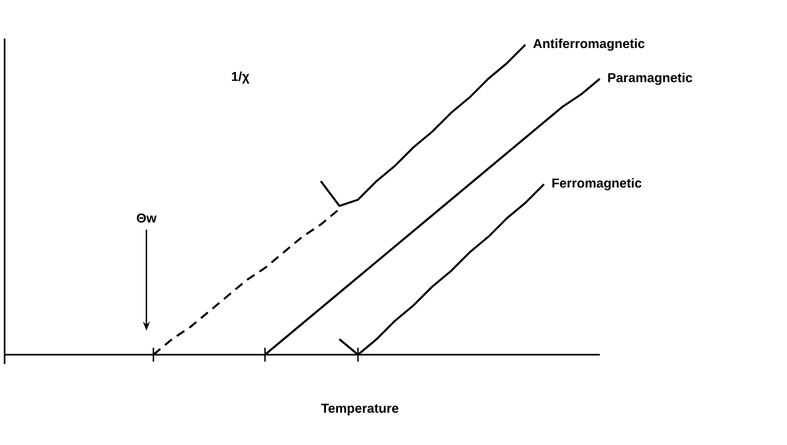 The height and width of the screenshot is (445, 787). Describe the element at coordinates (146, 218) in the screenshot. I see `annotation: Θw` at that location.